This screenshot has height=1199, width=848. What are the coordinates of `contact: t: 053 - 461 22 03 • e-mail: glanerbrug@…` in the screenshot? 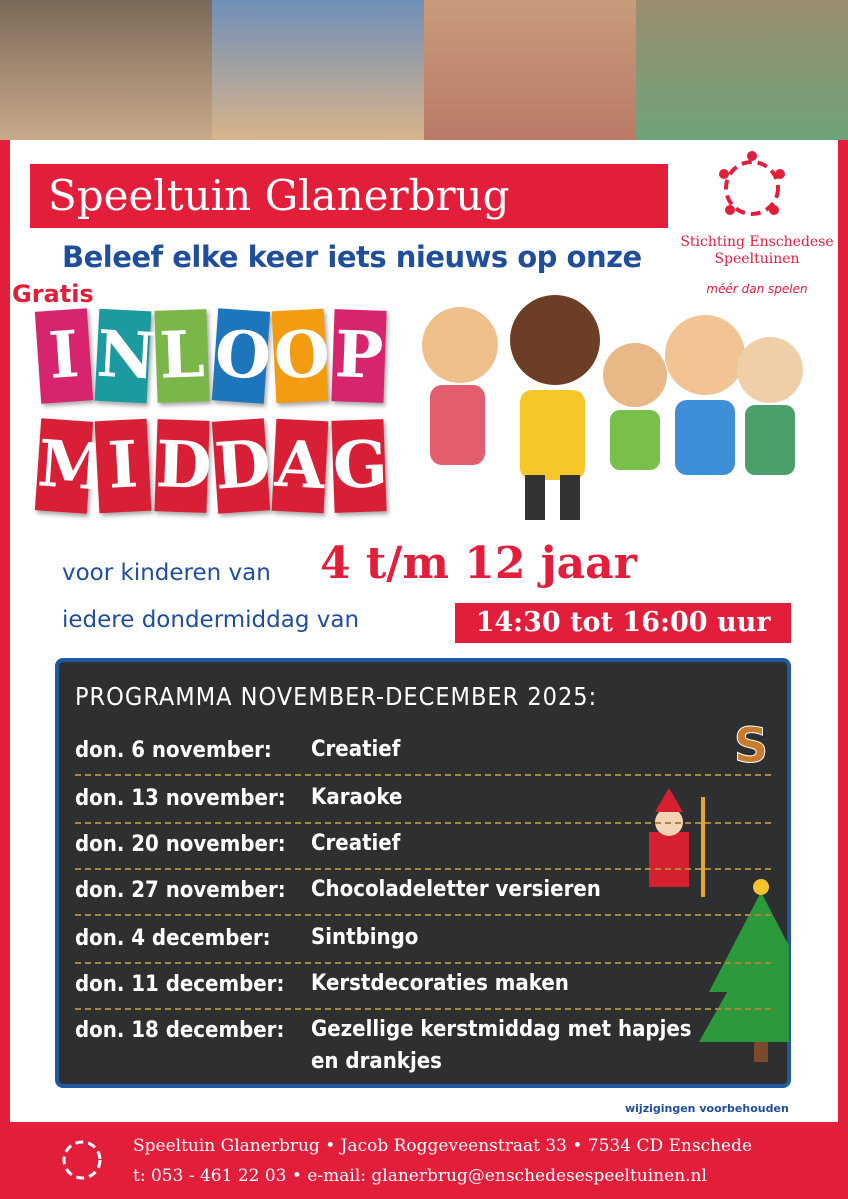 It's located at (420, 1176).